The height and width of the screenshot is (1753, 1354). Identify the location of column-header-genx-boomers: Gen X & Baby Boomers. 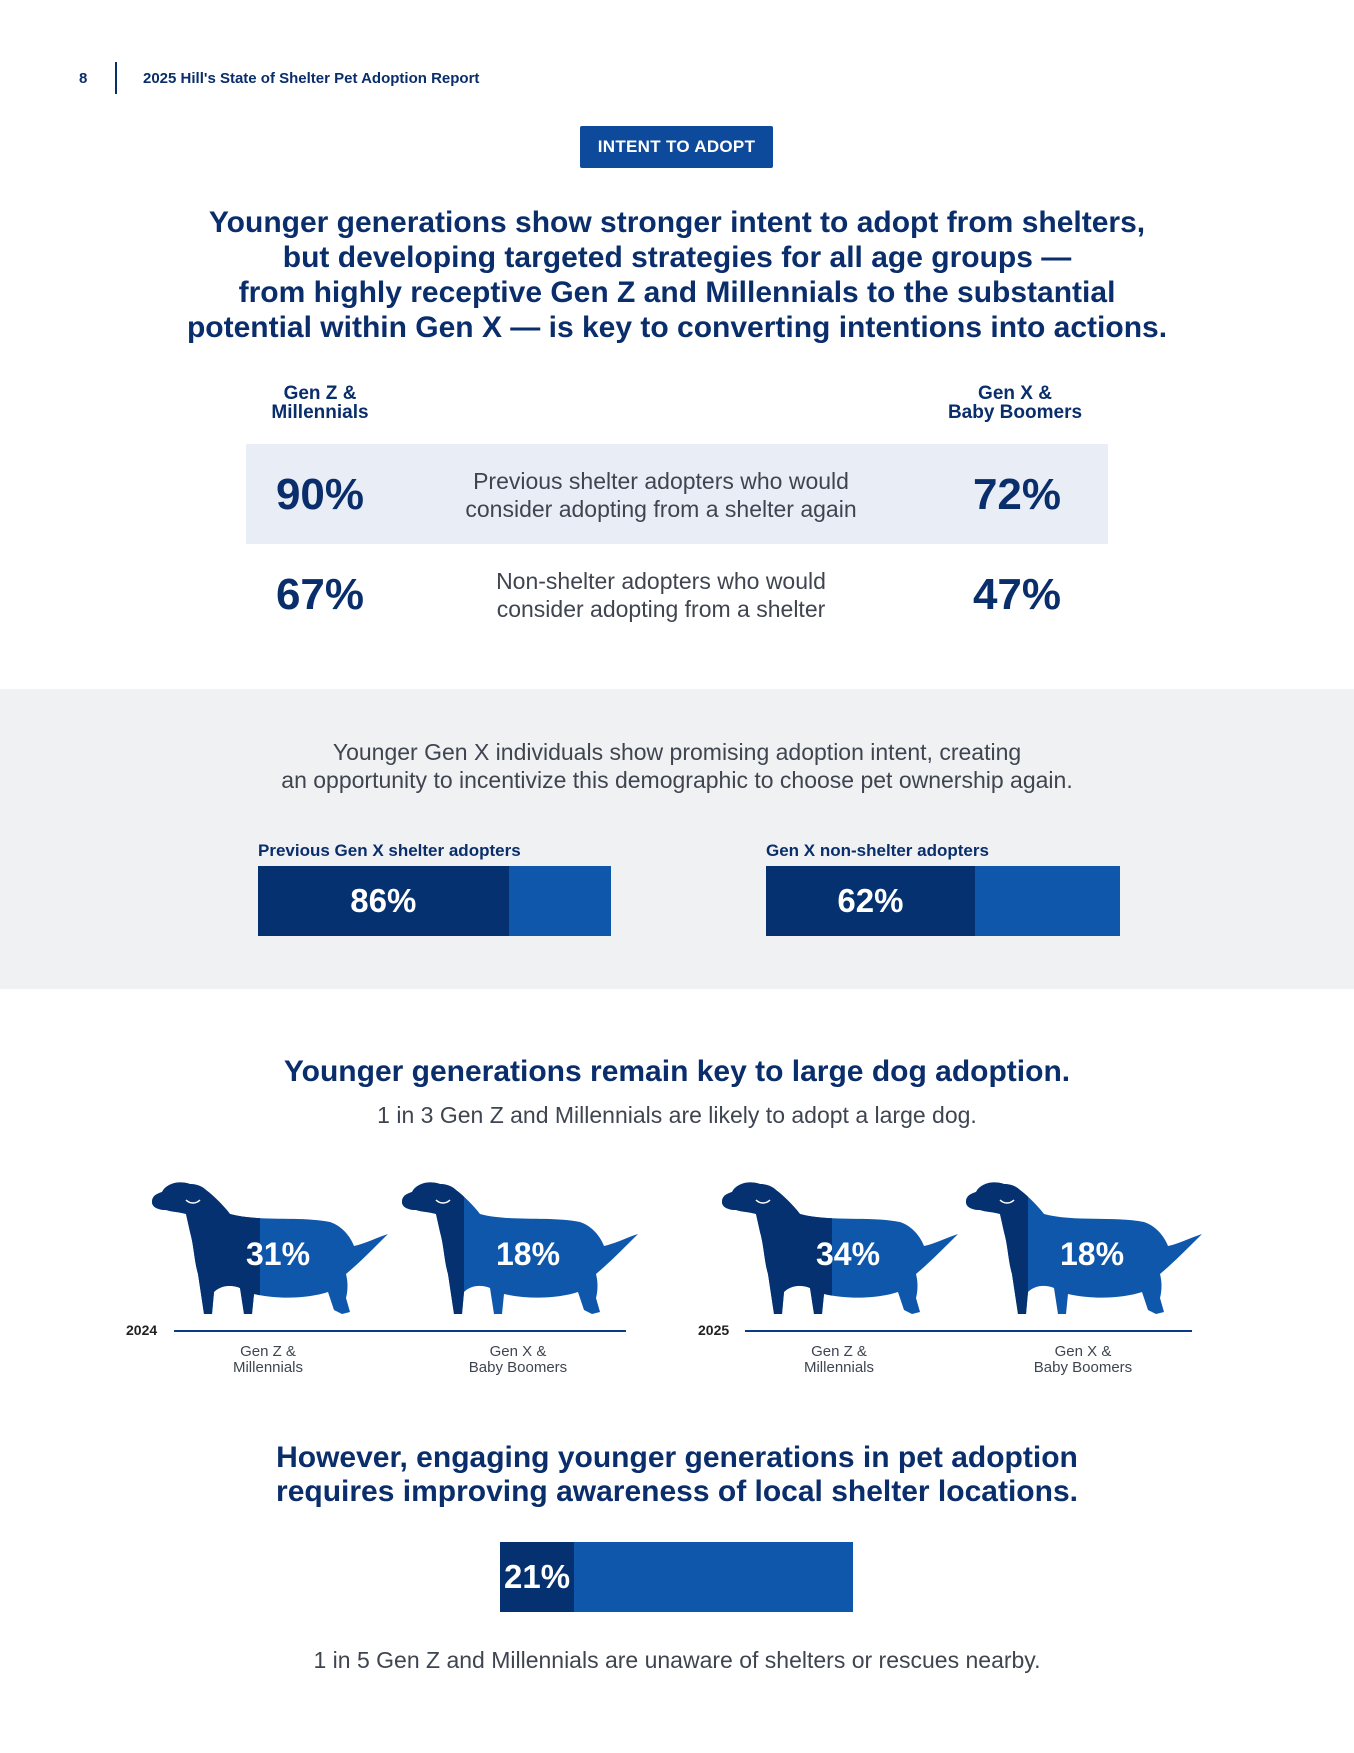
(1015, 403).